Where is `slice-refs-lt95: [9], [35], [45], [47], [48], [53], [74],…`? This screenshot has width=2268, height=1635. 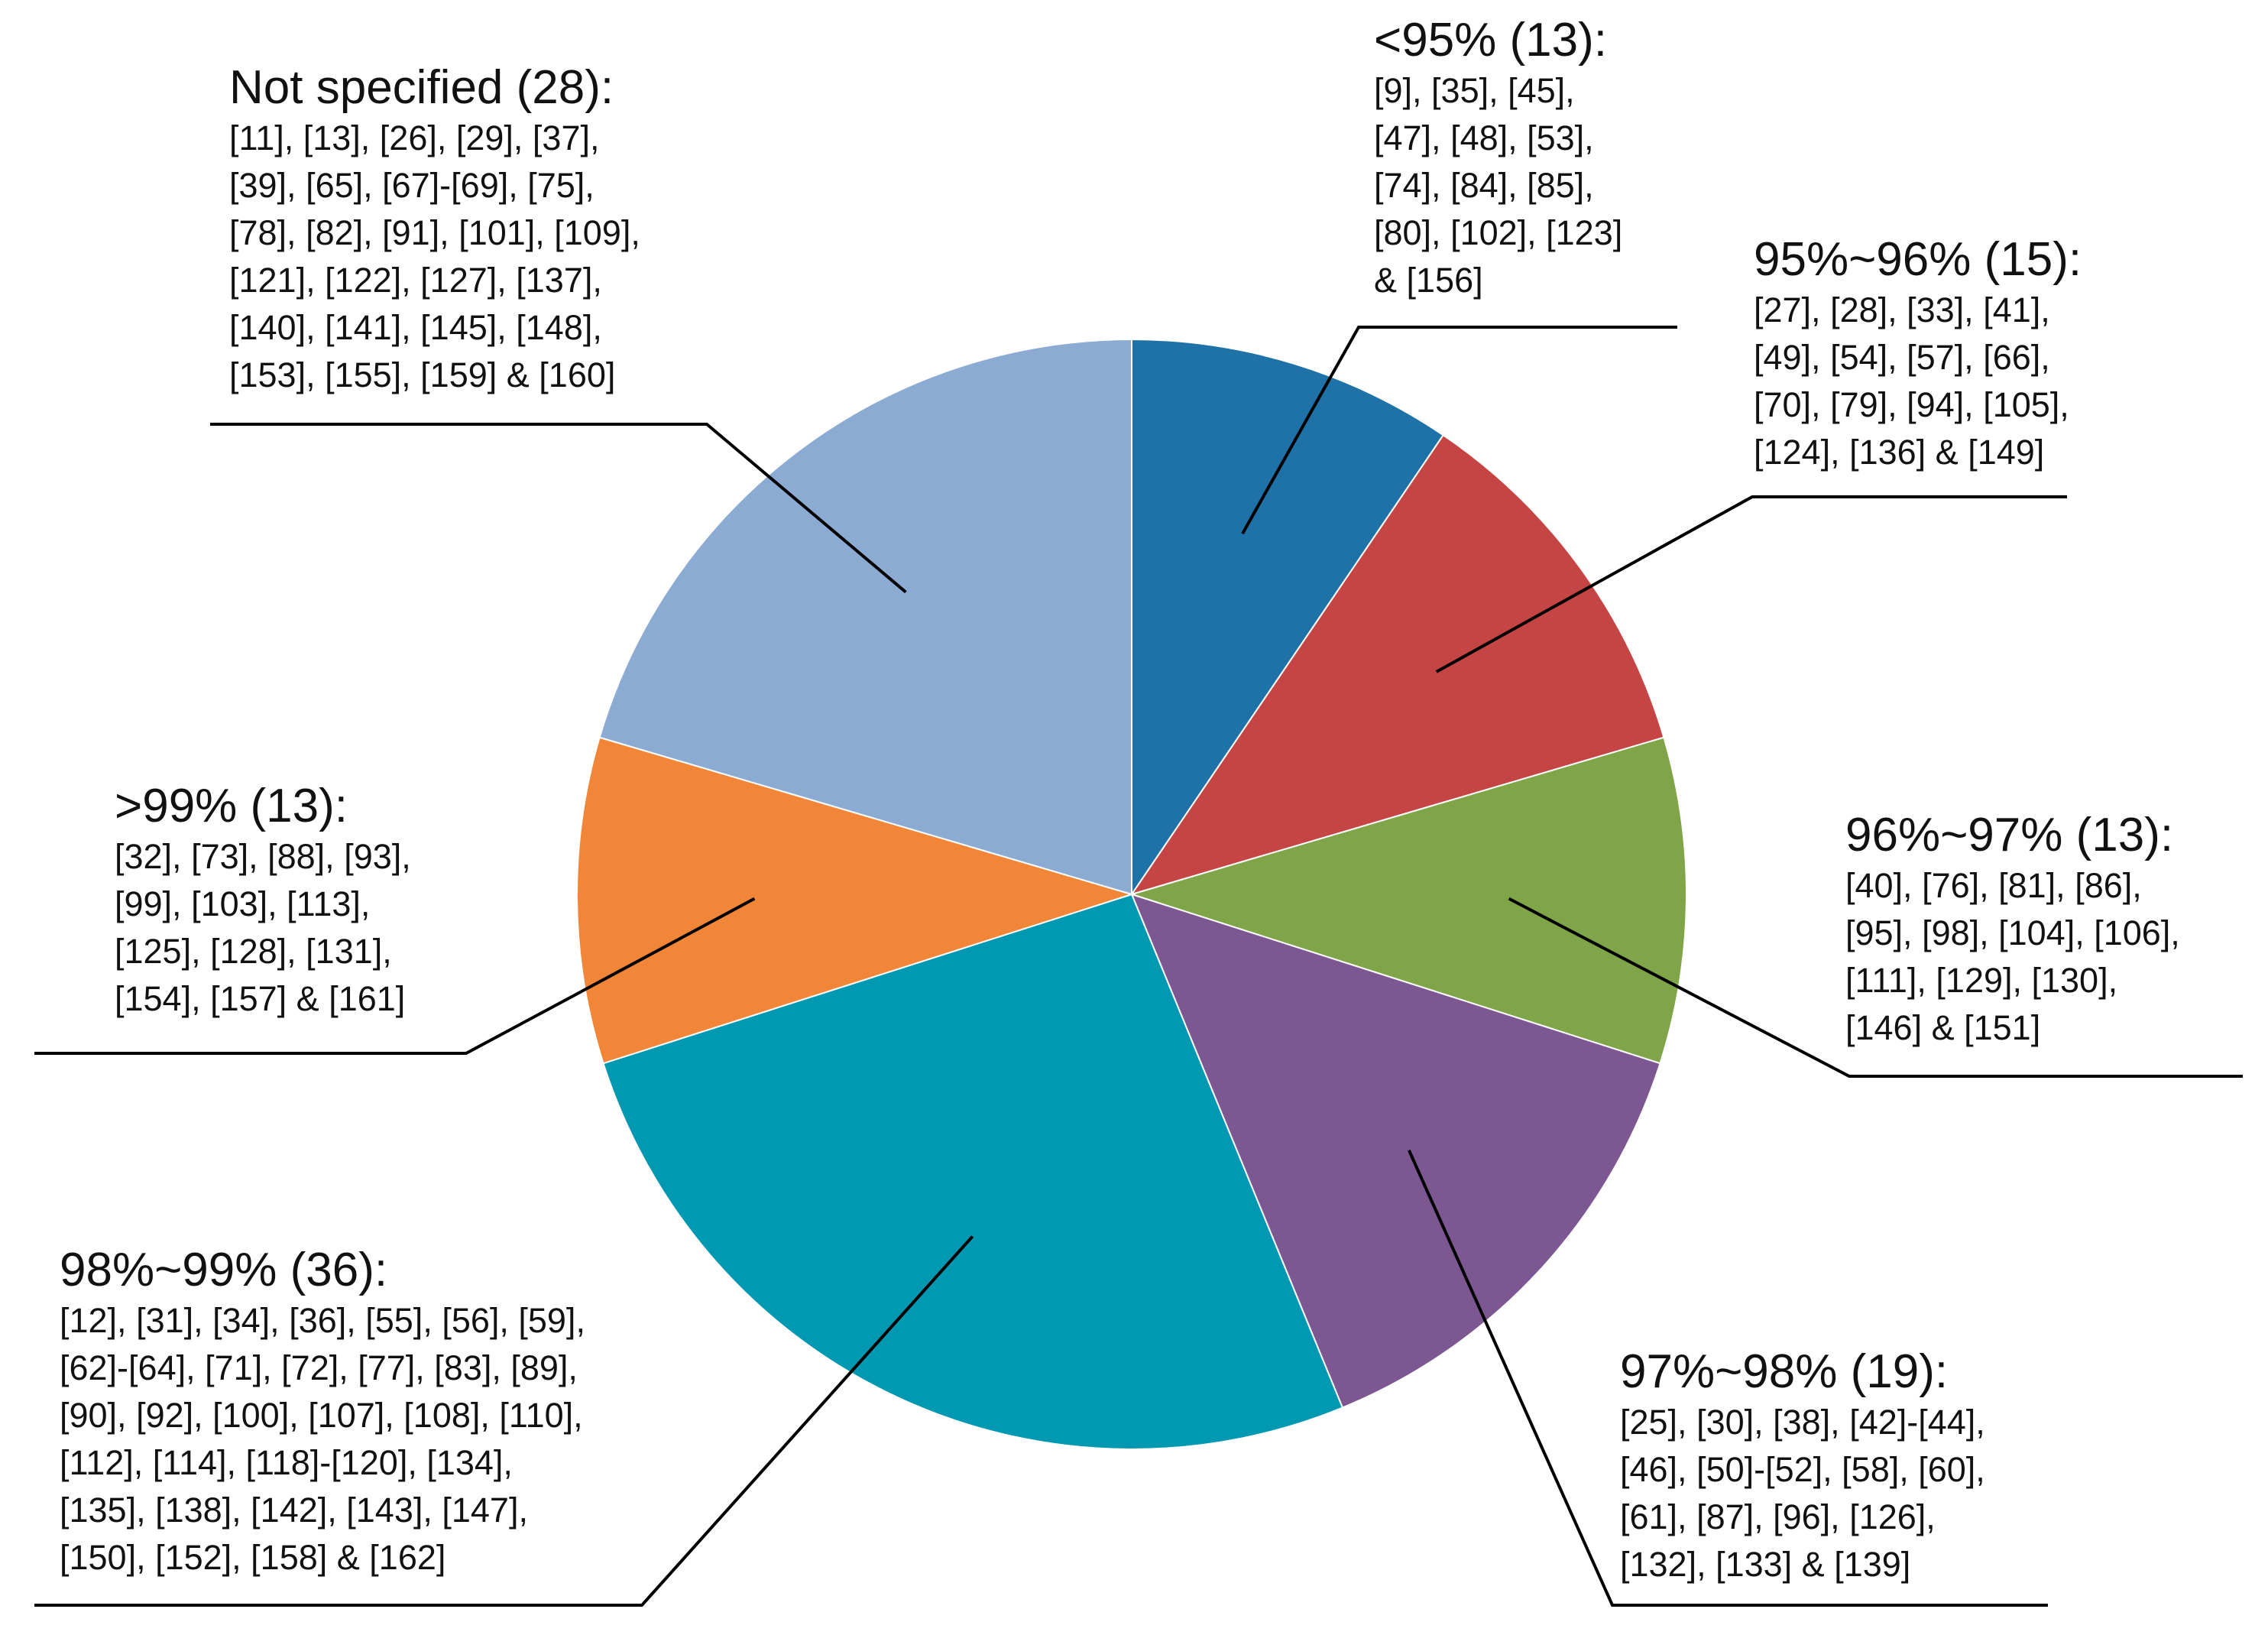
slice-refs-lt95: [9], [35], [45], [47], [48], [53], [74],… is located at coordinates (1498, 185).